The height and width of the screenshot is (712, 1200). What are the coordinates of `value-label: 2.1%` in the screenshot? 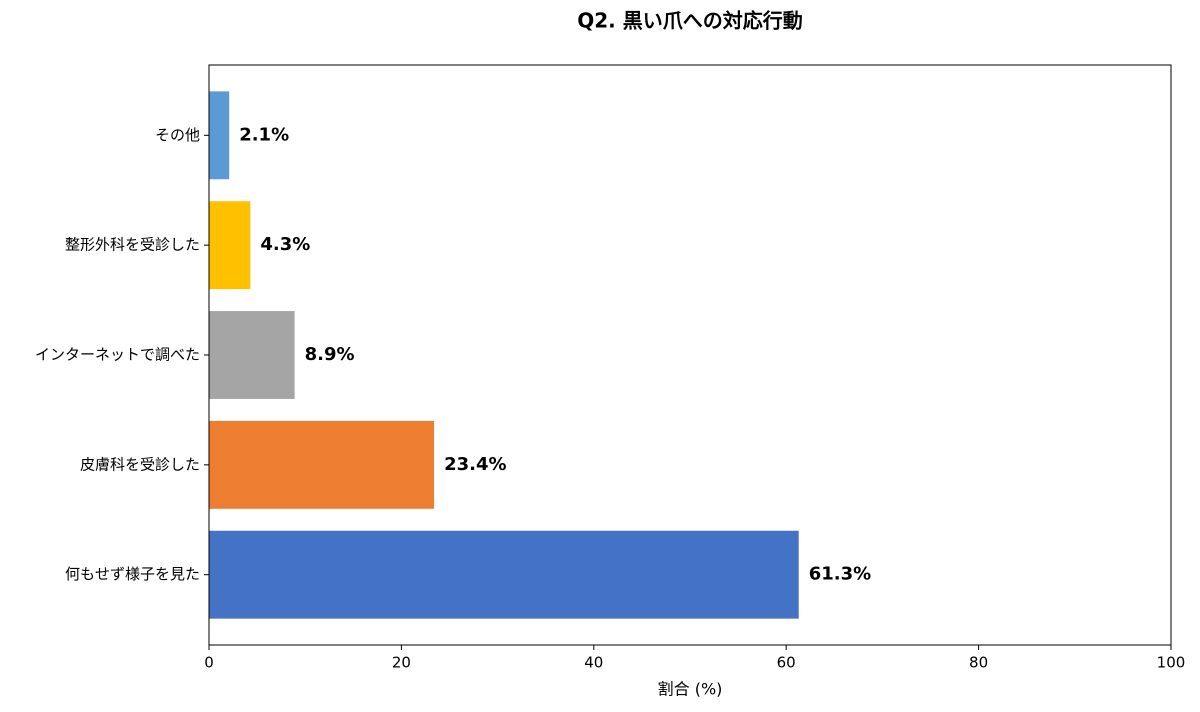 It's located at (264, 134).